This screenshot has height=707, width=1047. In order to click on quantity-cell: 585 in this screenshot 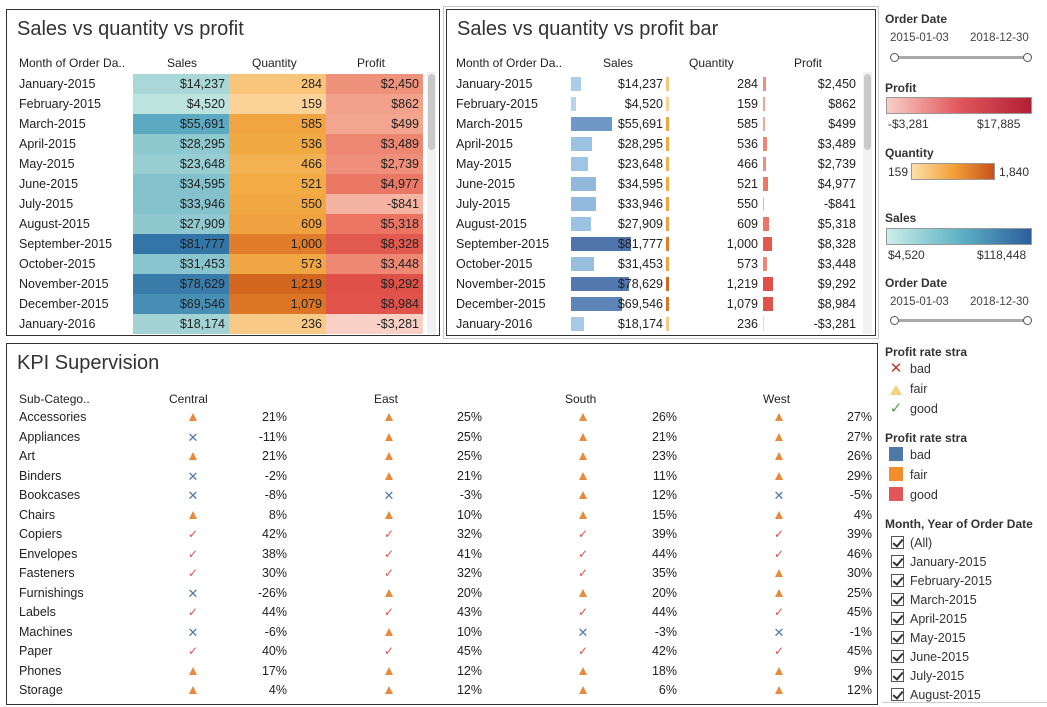, I will do `click(277, 124)`.